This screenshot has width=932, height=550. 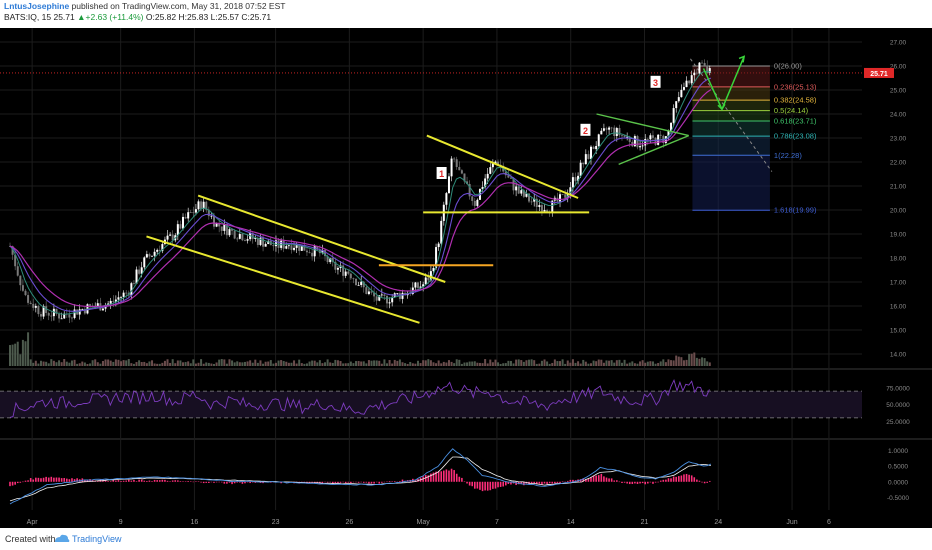 What do you see at coordinates (654, 150) in the screenshot?
I see `pennant-lower-line` at bounding box center [654, 150].